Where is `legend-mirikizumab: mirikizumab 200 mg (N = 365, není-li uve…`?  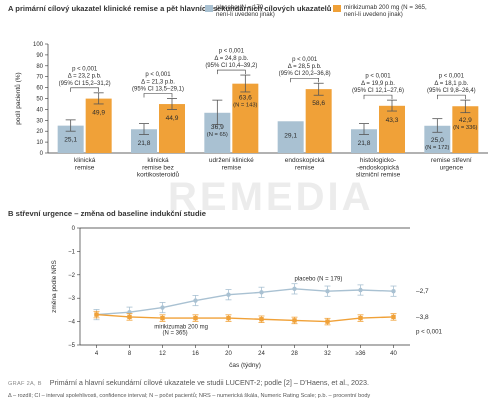
legend-mirikizumab: mirikizumab 200 mg (N = 365, není-li uve… is located at coordinates (380, 11).